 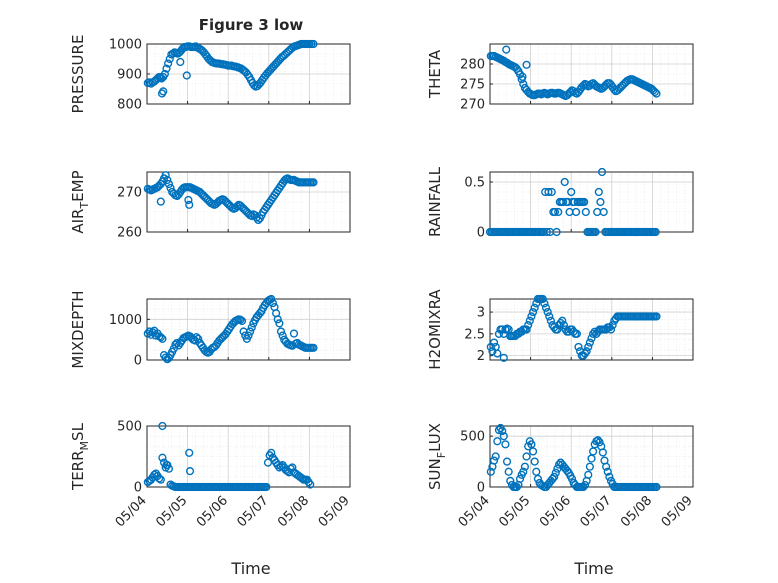 I want to click on x-tick-label: 05/06, so click(x=212, y=511).